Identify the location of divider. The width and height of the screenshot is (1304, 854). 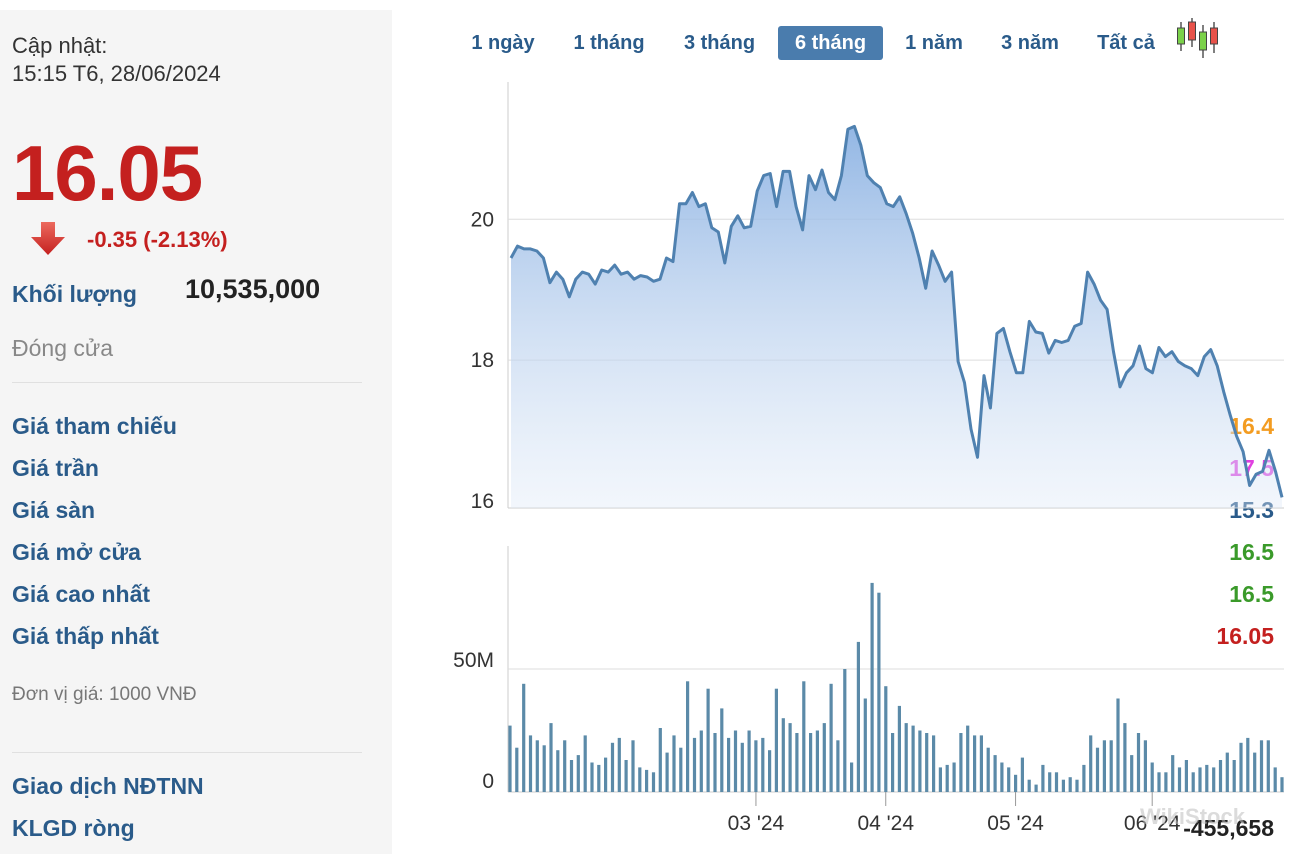
(187, 752).